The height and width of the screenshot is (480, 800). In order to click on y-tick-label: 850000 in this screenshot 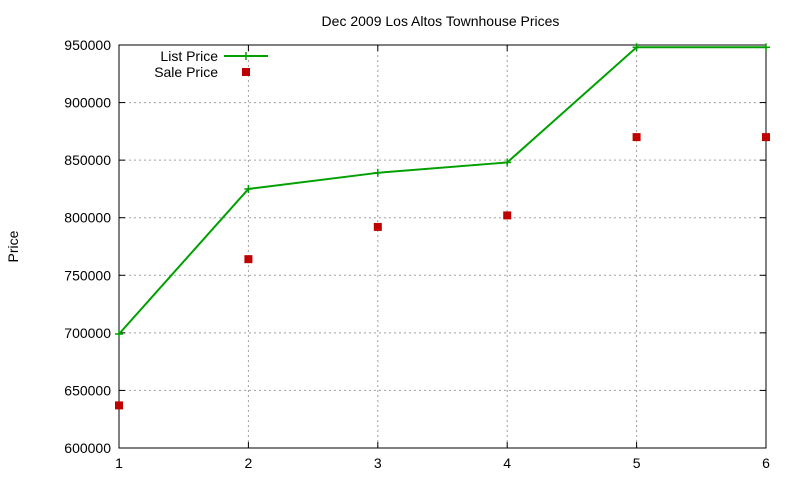, I will do `click(87, 160)`.